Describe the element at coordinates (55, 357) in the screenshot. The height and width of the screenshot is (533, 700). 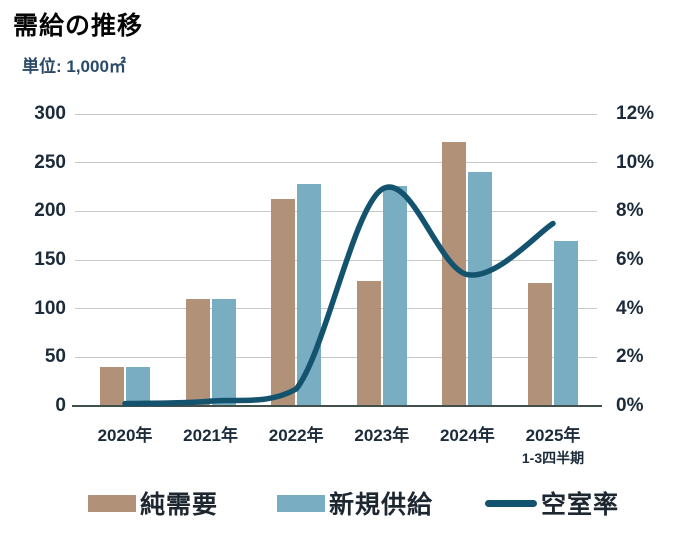
I see `y-axis-label-50: 50` at that location.